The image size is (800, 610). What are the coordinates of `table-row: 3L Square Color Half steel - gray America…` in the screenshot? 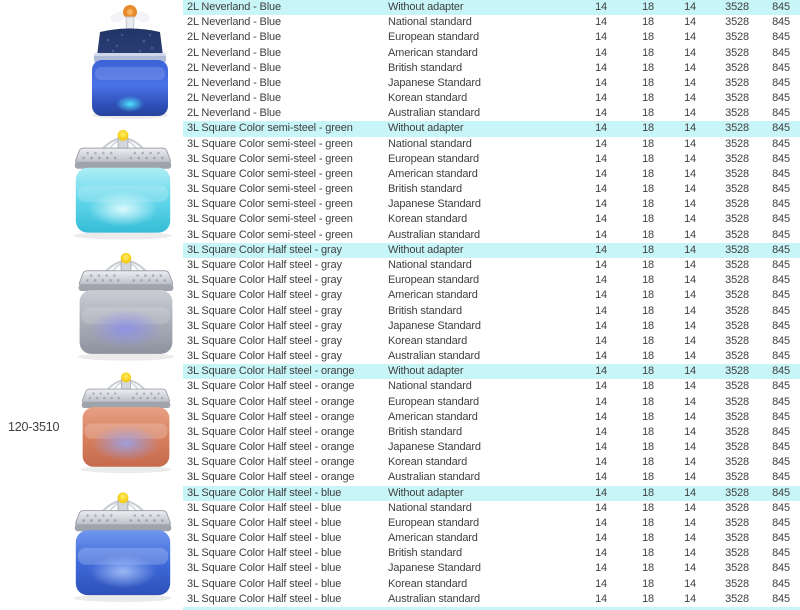 It's located at (491, 295).